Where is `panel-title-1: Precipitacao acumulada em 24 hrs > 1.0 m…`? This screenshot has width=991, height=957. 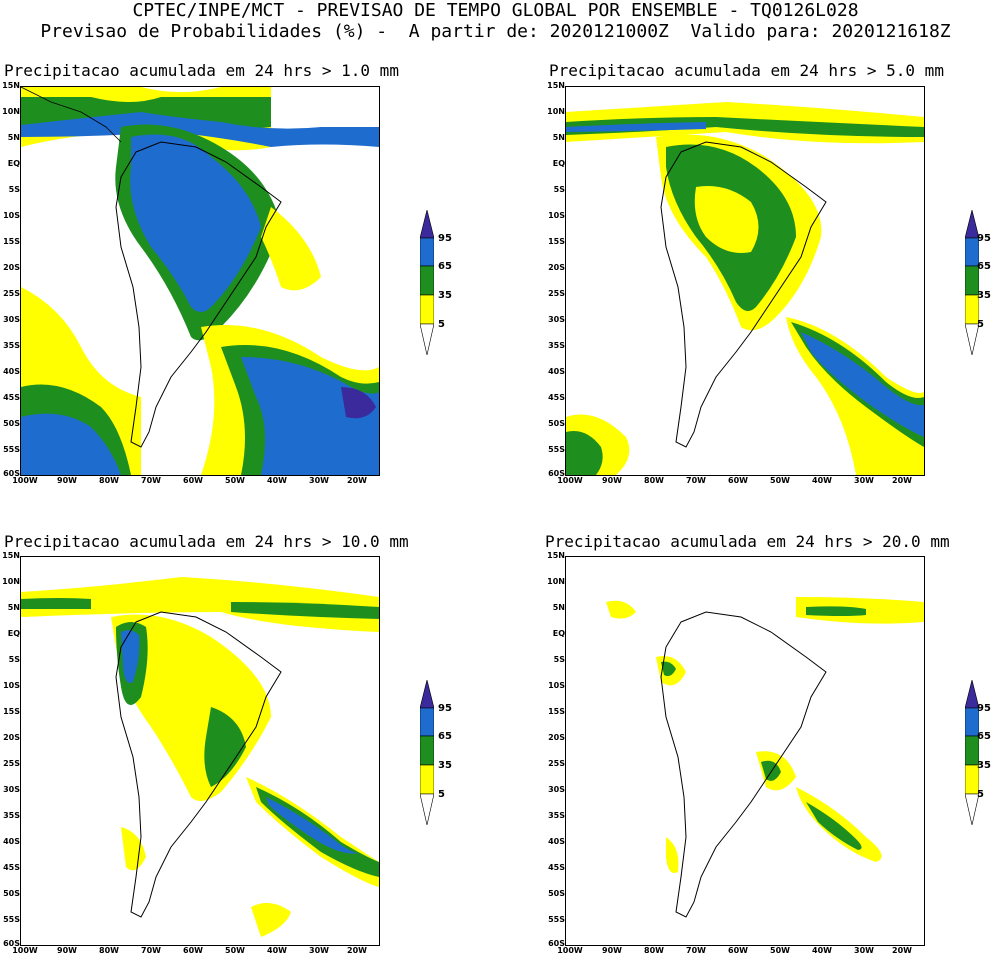
panel-title-1: Precipitacao acumulada em 24 hrs > 1.0 m… is located at coordinates (201, 70).